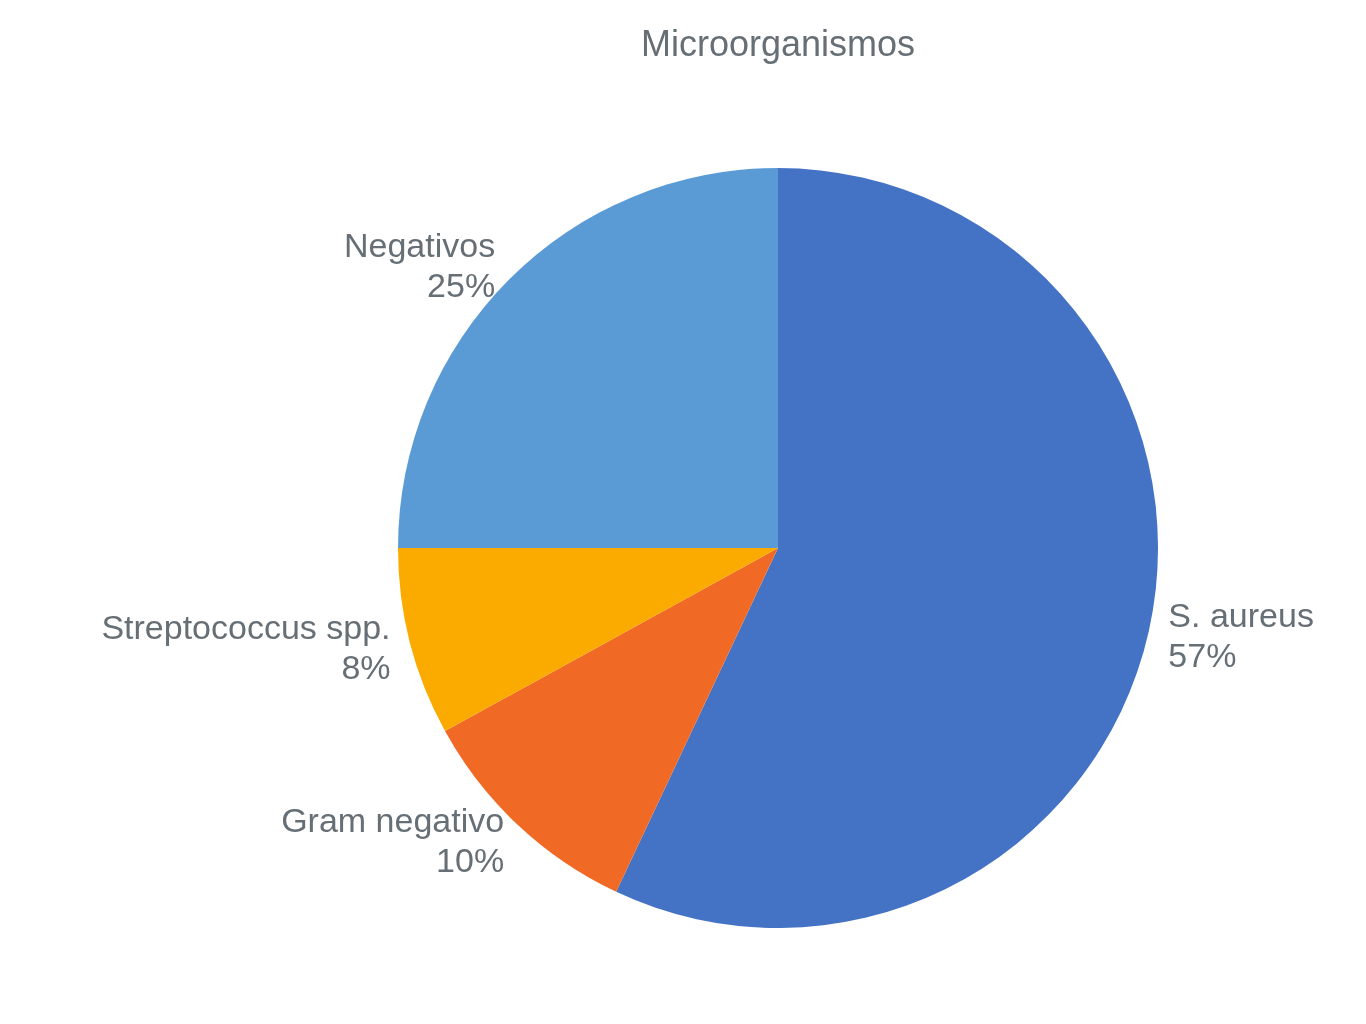  What do you see at coordinates (366, 667) in the screenshot?
I see `data-label: 8%` at bounding box center [366, 667].